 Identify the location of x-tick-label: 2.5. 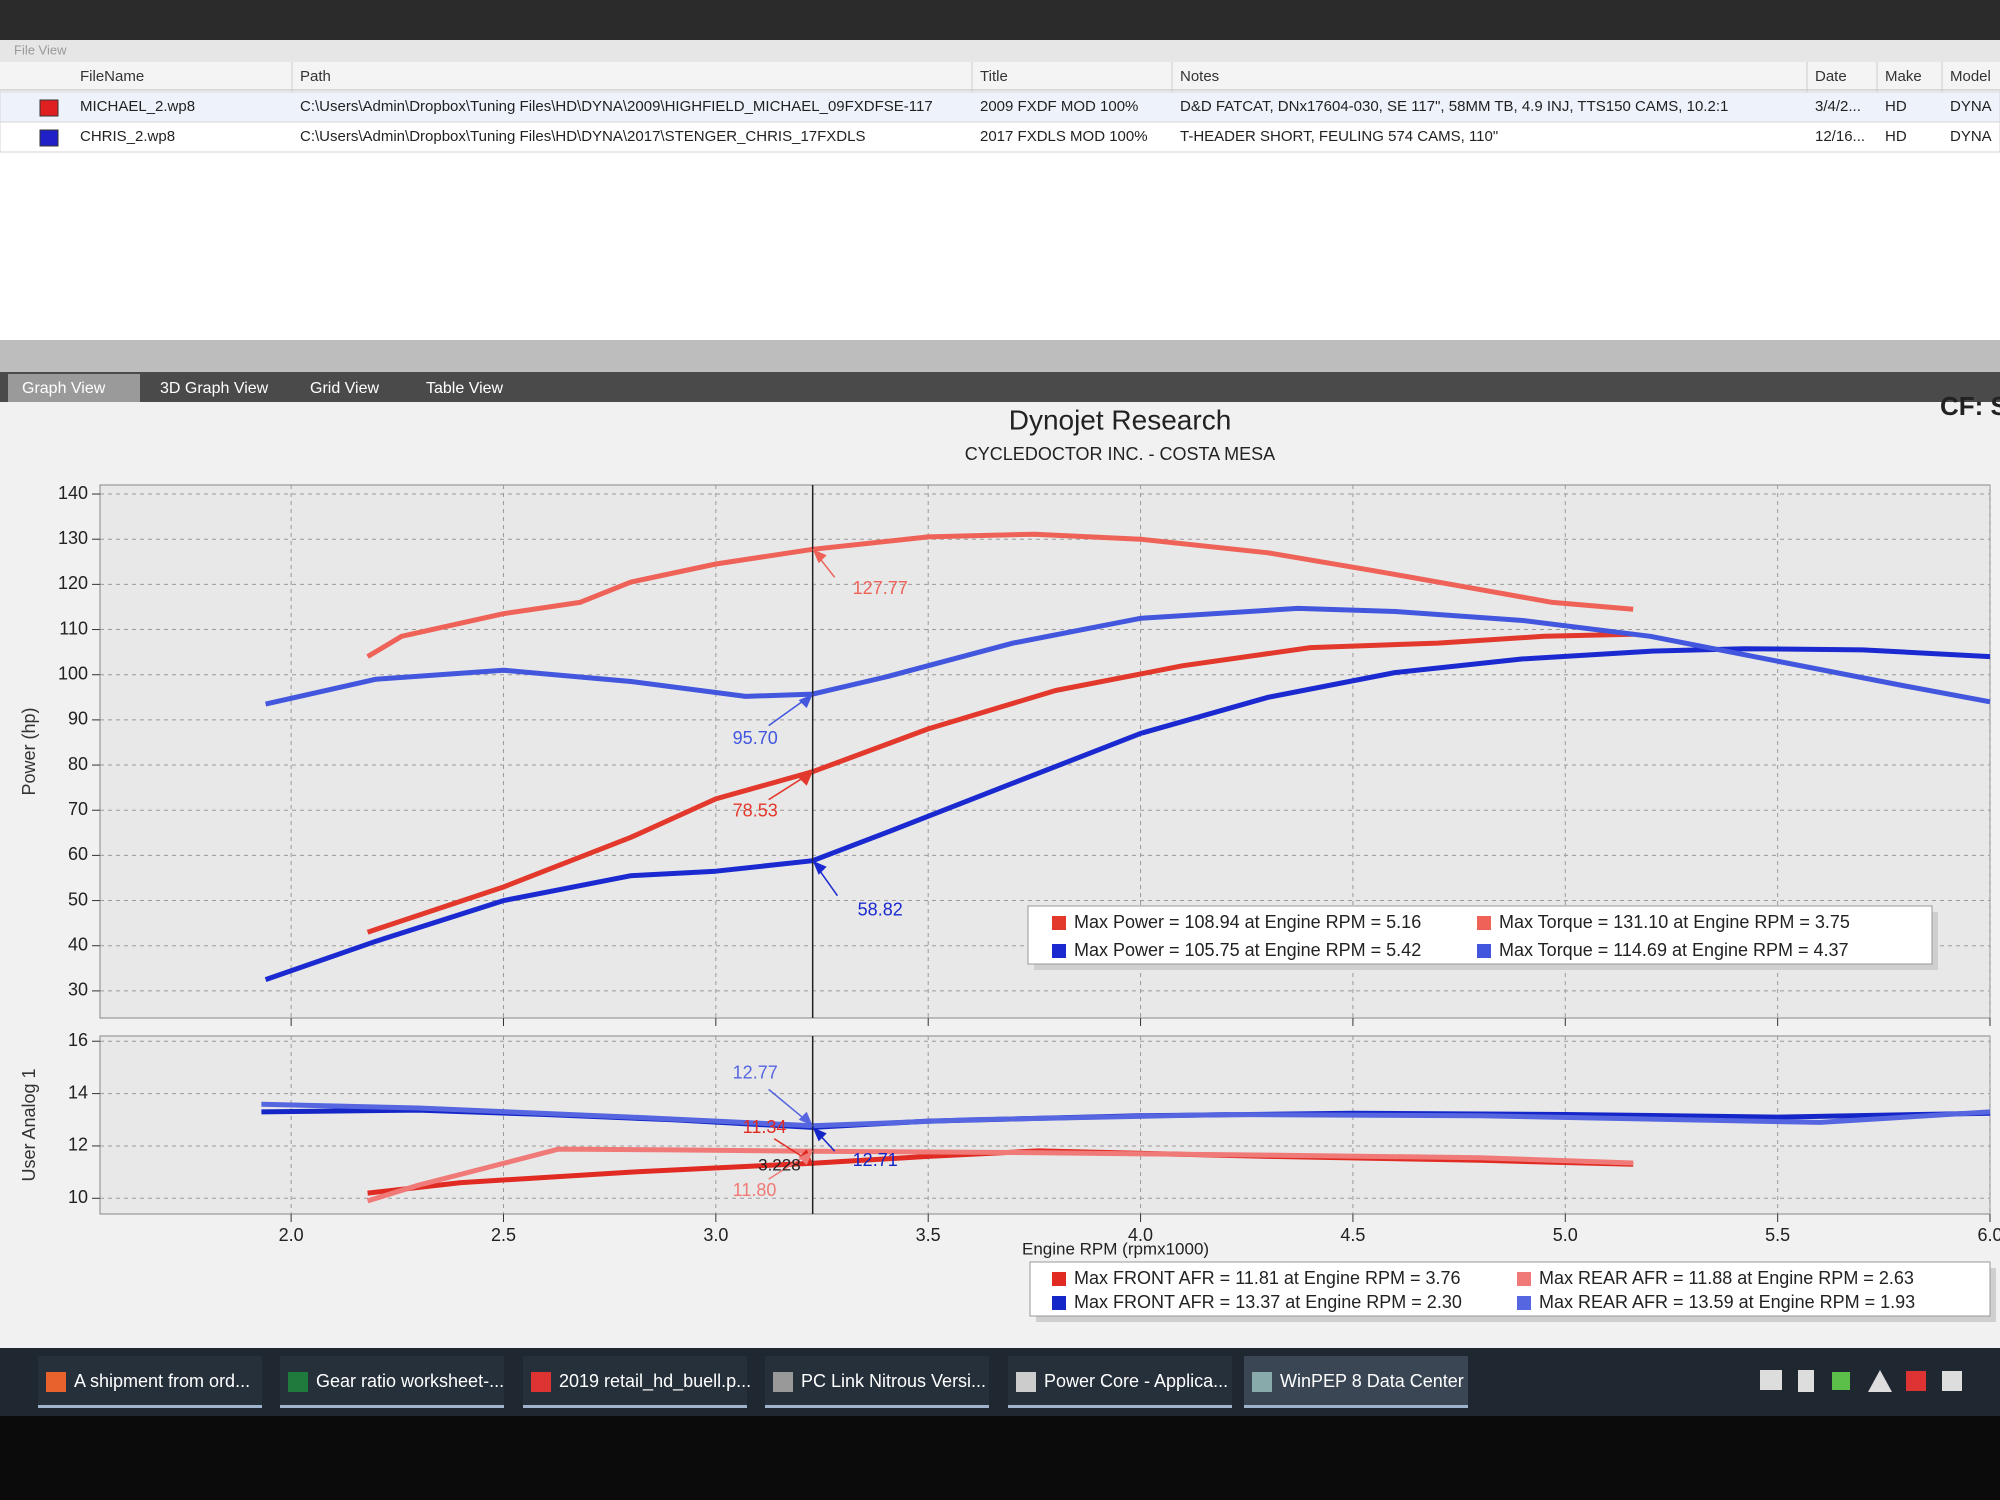
(503, 1235).